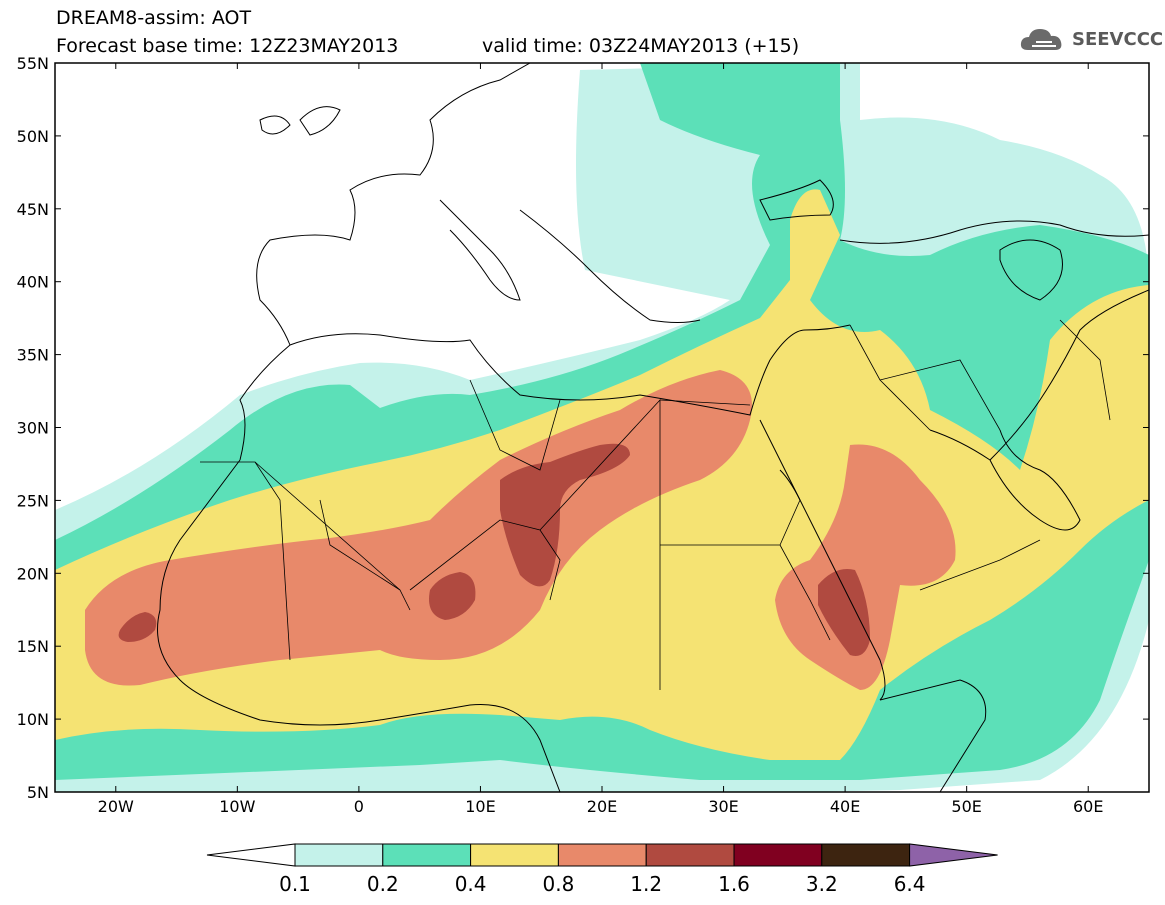 The height and width of the screenshot is (905, 1165). I want to click on lat-label: 10N, so click(33, 719).